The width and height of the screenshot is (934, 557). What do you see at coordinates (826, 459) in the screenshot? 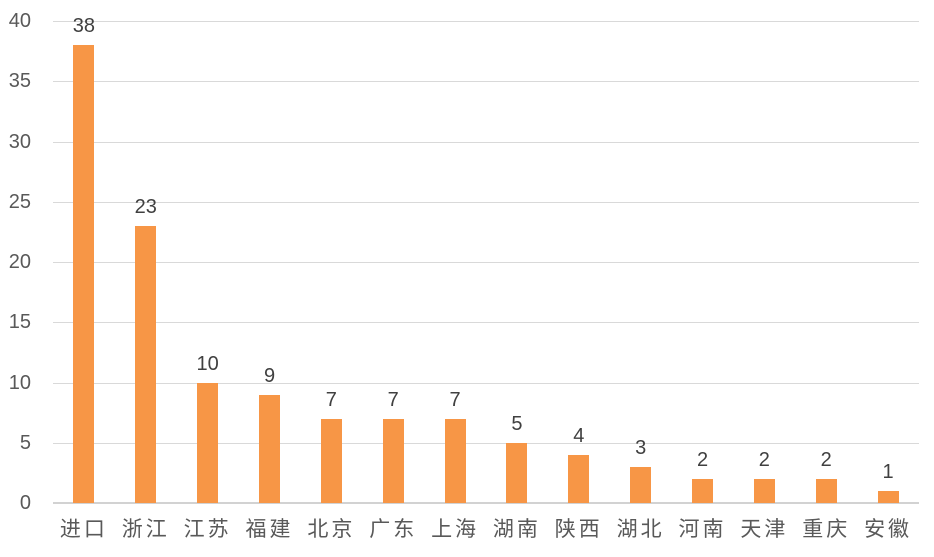
I see `data-label-重庆: 2` at bounding box center [826, 459].